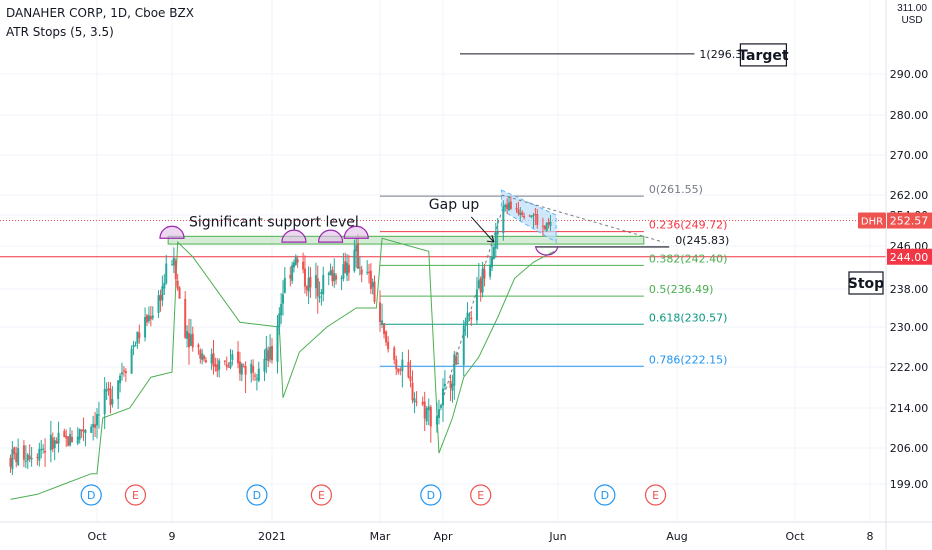  I want to click on x-tick-label: Apr, so click(443, 536).